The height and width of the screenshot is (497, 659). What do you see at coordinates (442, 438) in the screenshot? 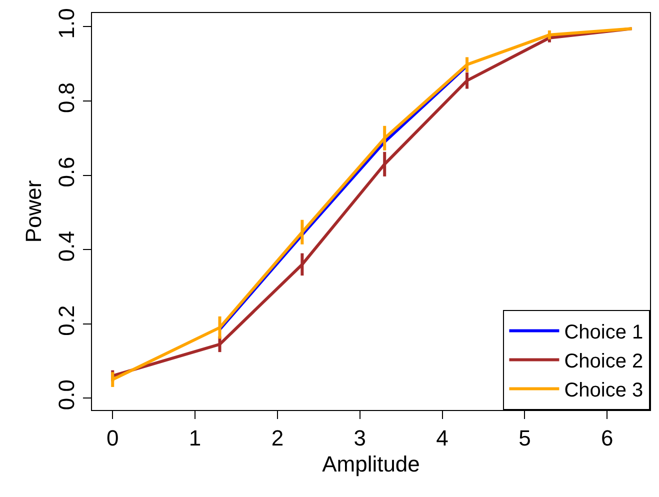
I see `x-tick-label: 4` at bounding box center [442, 438].